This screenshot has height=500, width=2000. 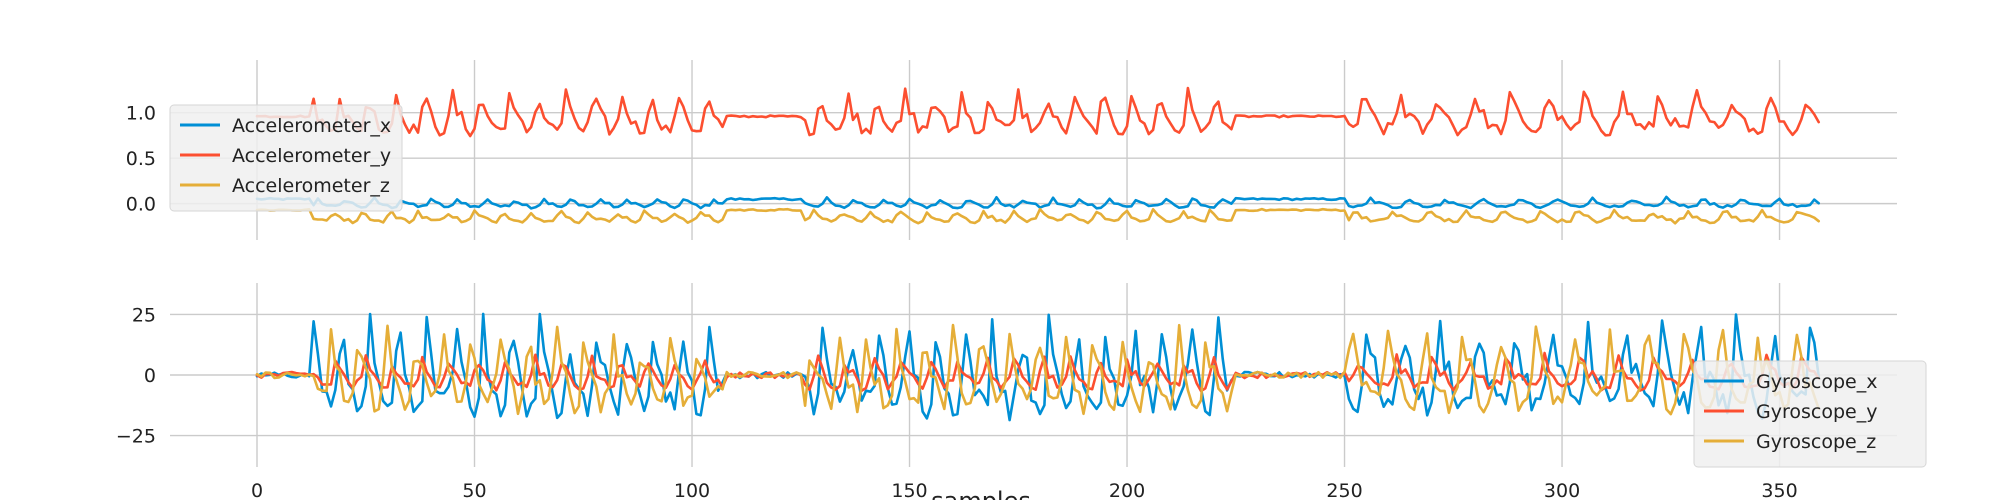 What do you see at coordinates (136, 437) in the screenshot?
I see `y-tick-label: −25` at bounding box center [136, 437].